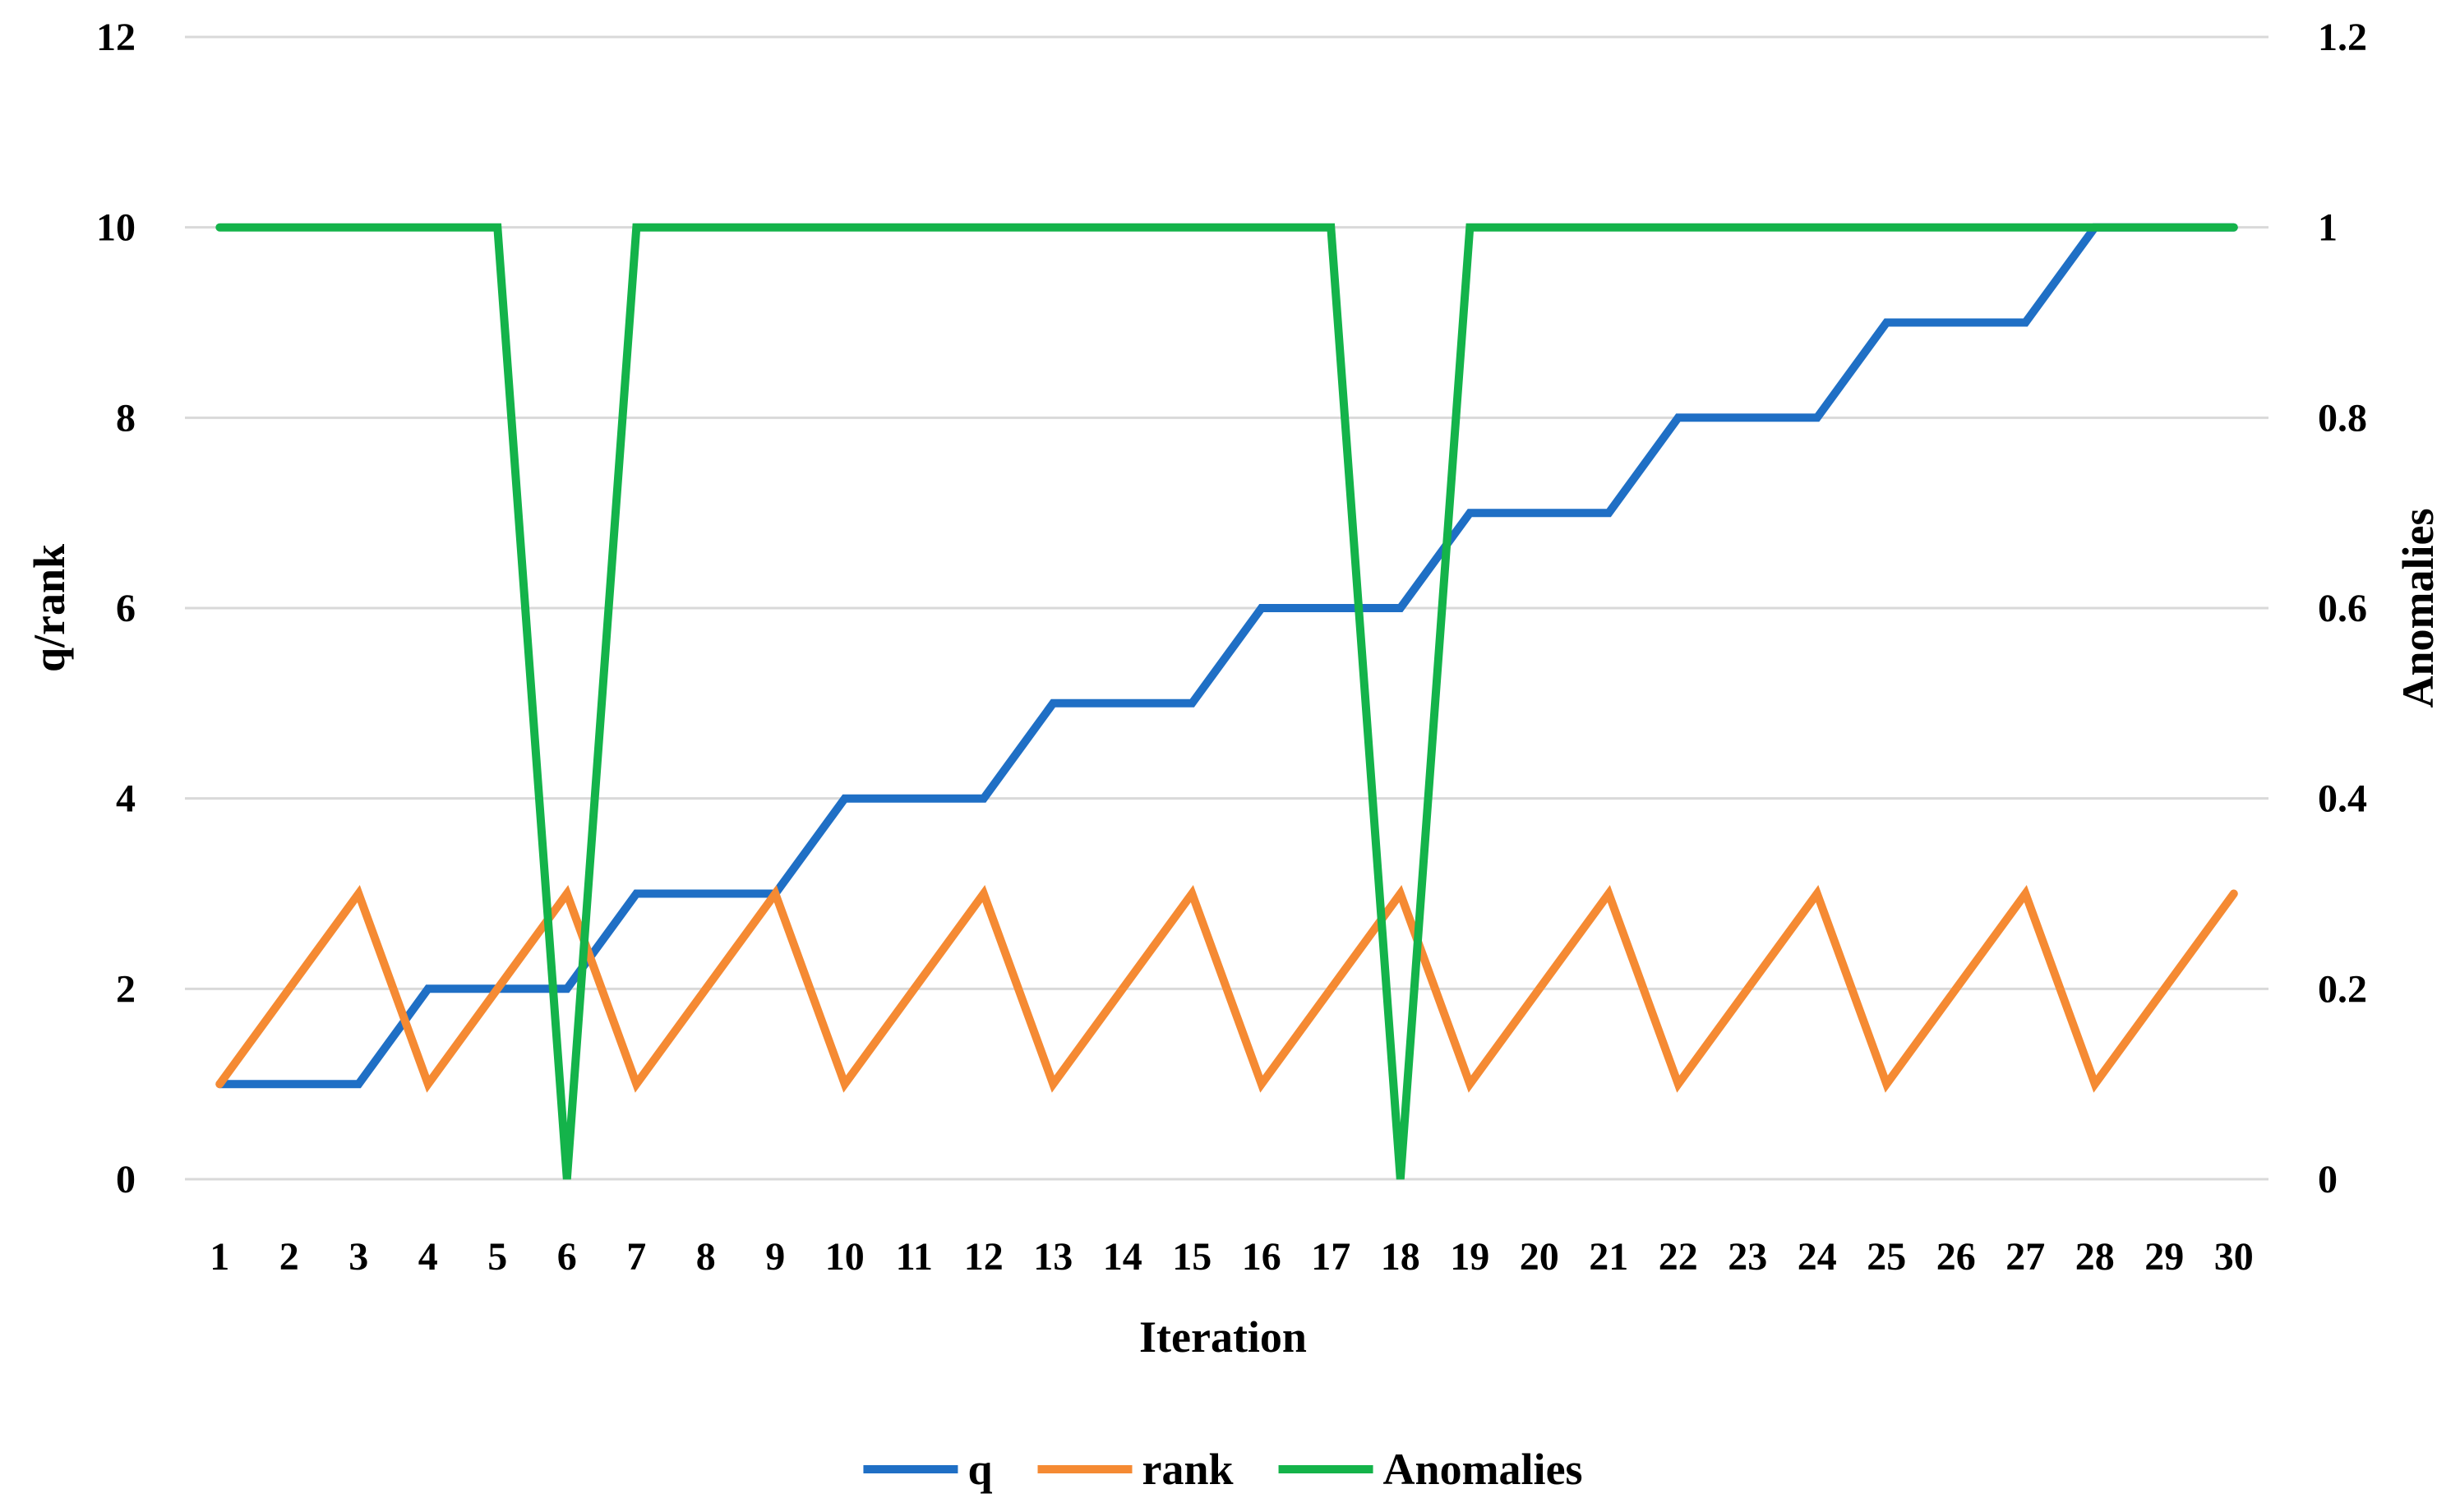 The height and width of the screenshot is (1512, 2460). What do you see at coordinates (979, 1469) in the screenshot?
I see `legend-label-q: q` at bounding box center [979, 1469].